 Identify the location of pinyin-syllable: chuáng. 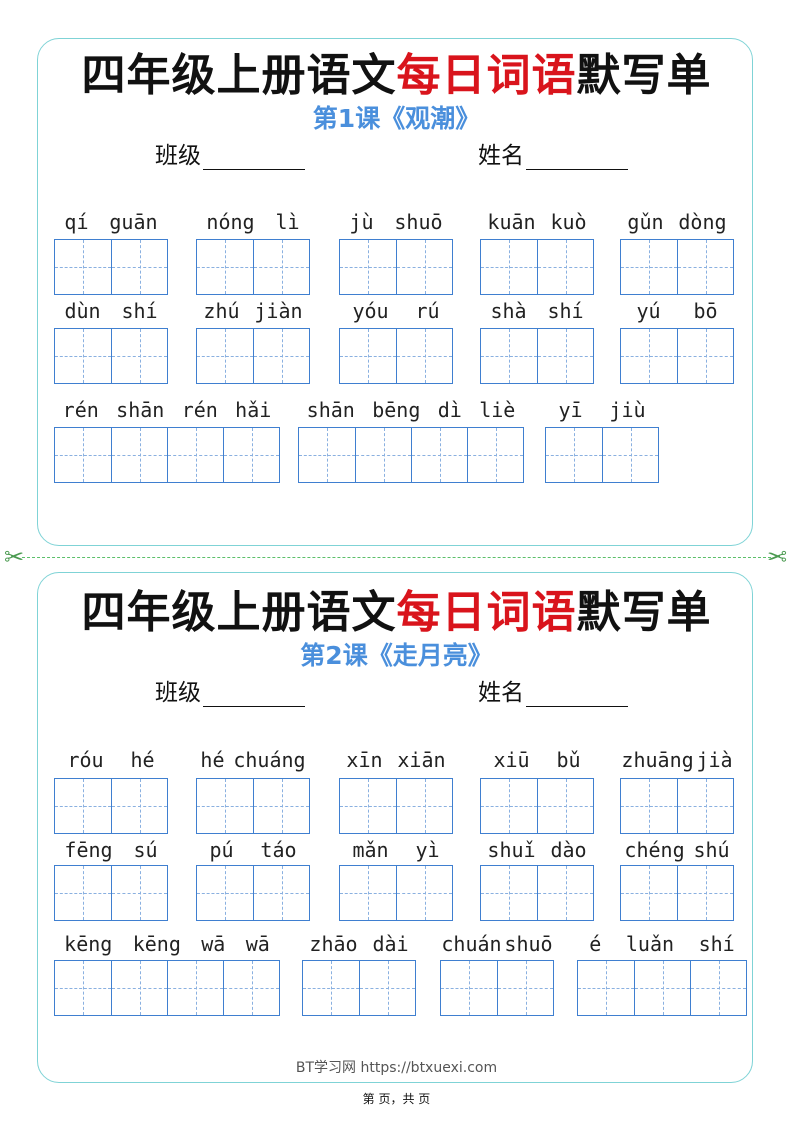
(269, 760).